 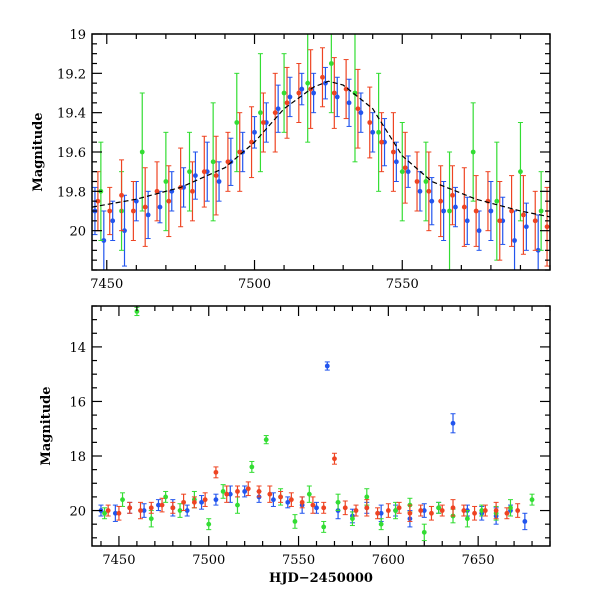 I want to click on top-y-tick-label: 19.6, so click(x=71, y=153).